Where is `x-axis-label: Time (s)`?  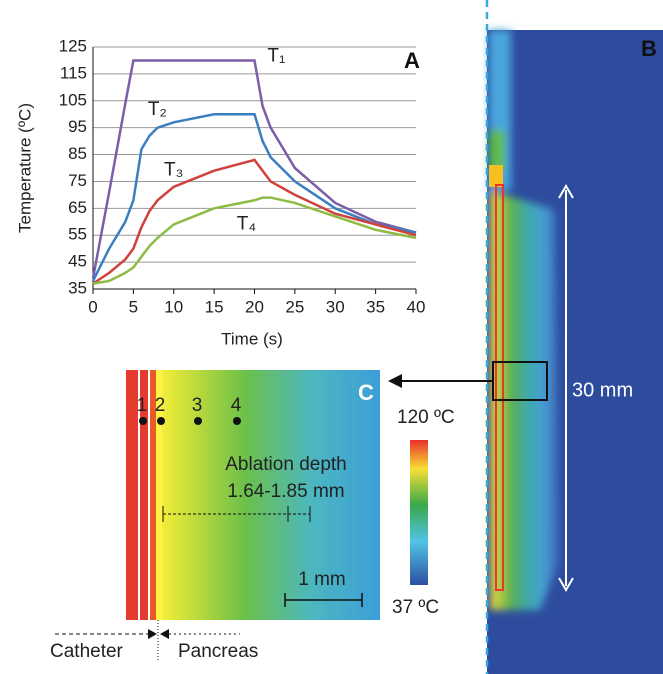 x-axis-label: Time (s) is located at coordinates (252, 338).